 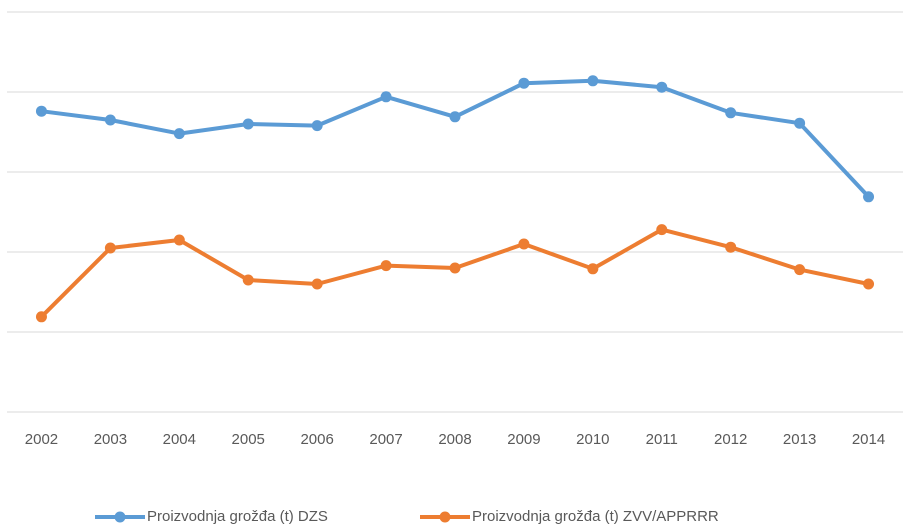 What do you see at coordinates (385, 439) in the screenshot?
I see `x-tick-label: 2007` at bounding box center [385, 439].